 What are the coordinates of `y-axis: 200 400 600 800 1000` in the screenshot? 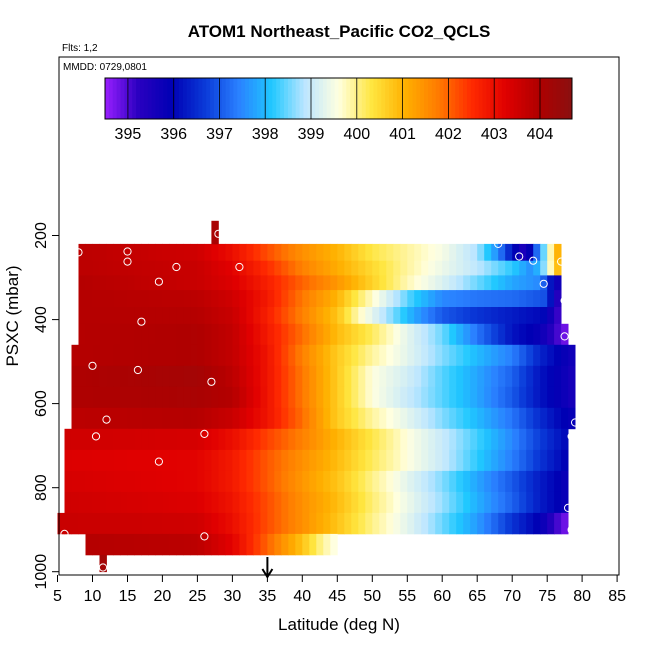 It's located at (46, 405).